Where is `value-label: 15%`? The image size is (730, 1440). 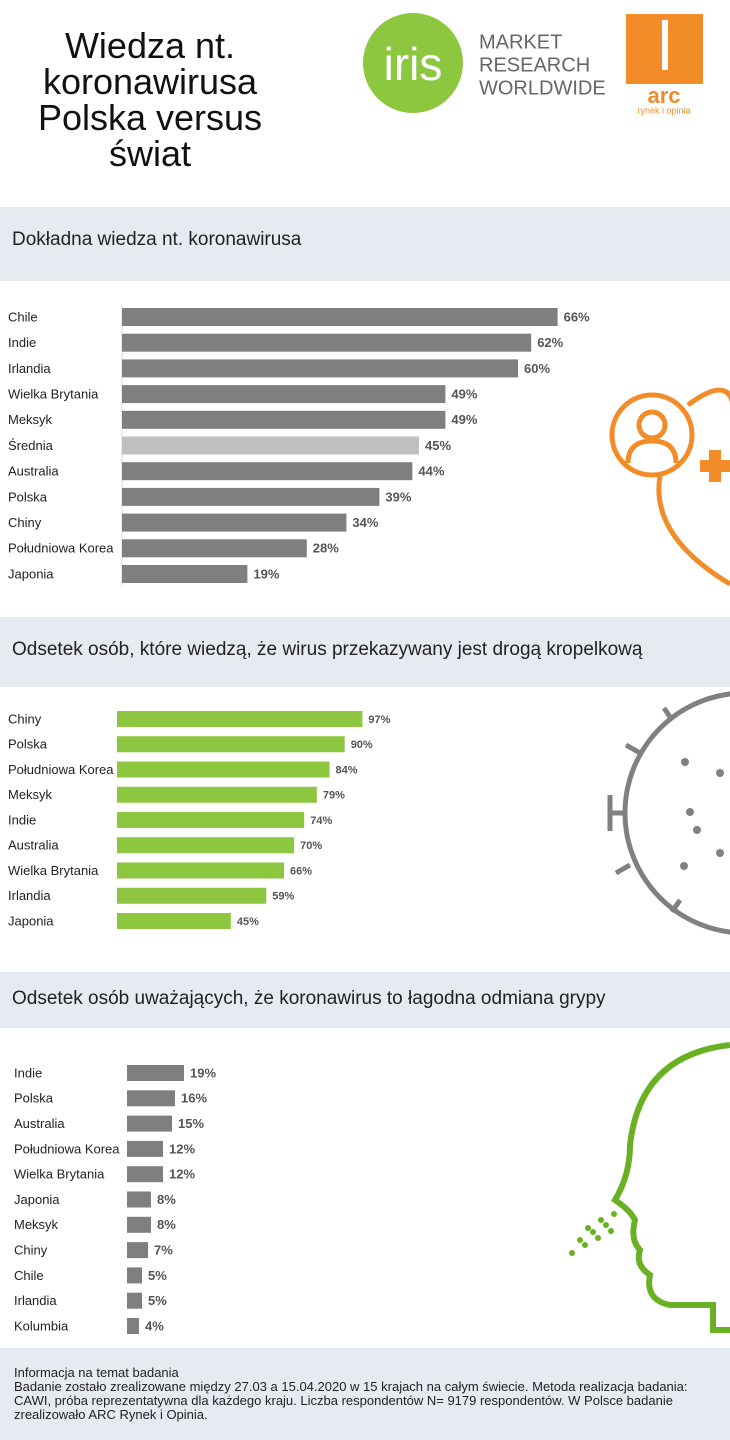
value-label: 15% is located at coordinates (191, 1123).